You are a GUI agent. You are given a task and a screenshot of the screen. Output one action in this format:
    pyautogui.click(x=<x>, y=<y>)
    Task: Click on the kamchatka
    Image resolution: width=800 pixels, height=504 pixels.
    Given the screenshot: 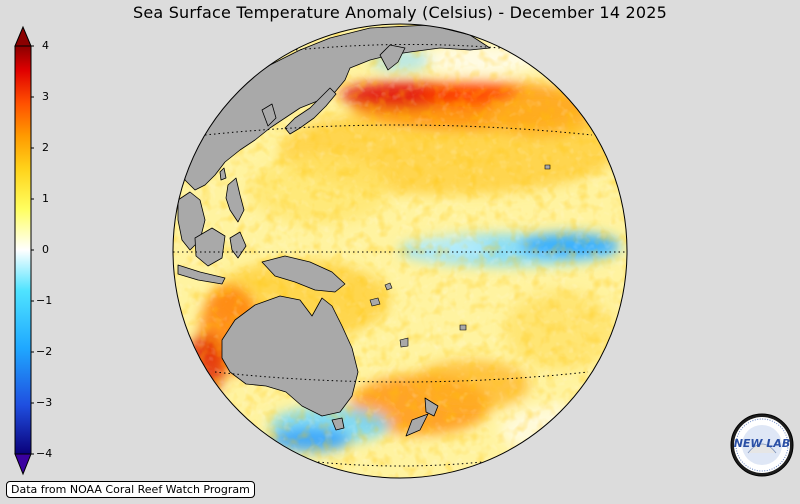 What is the action you would take?
    pyautogui.click(x=392, y=57)
    